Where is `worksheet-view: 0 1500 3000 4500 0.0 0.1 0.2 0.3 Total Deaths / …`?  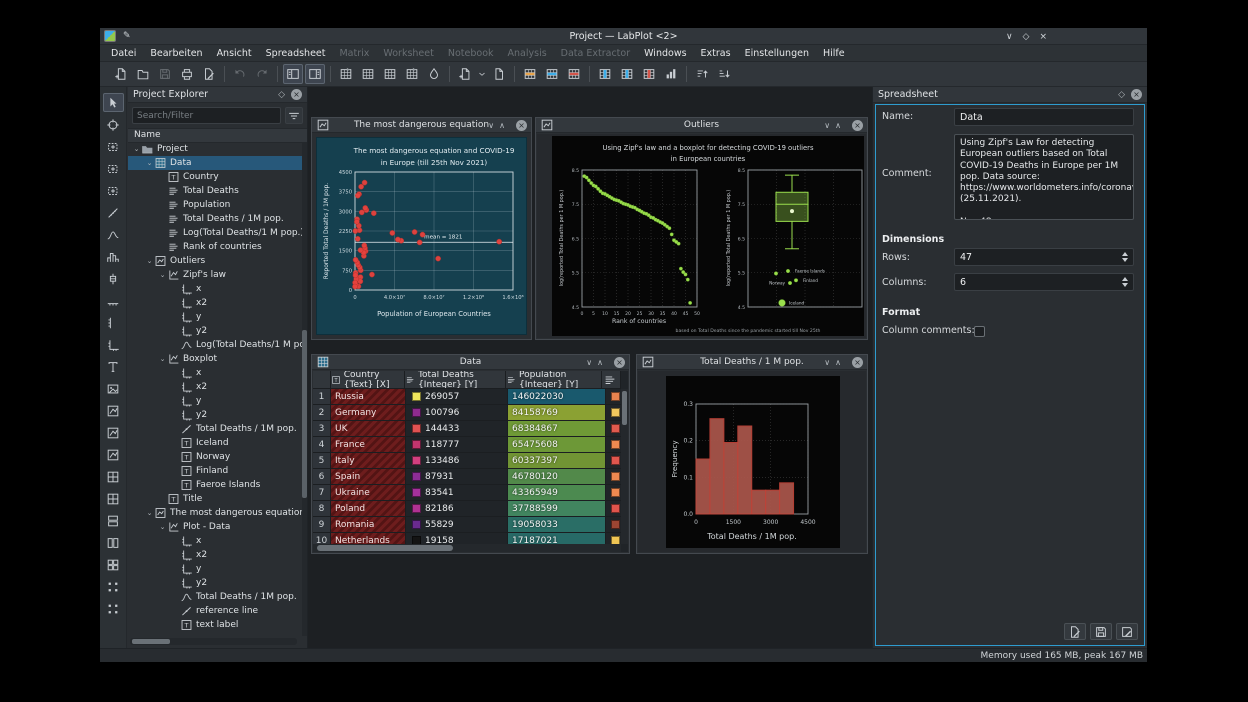
worksheet-view: 0 1500 3000 4500 0.0 0.1 0.2 0.3 Total Deaths / … is located at coordinates (752, 461).